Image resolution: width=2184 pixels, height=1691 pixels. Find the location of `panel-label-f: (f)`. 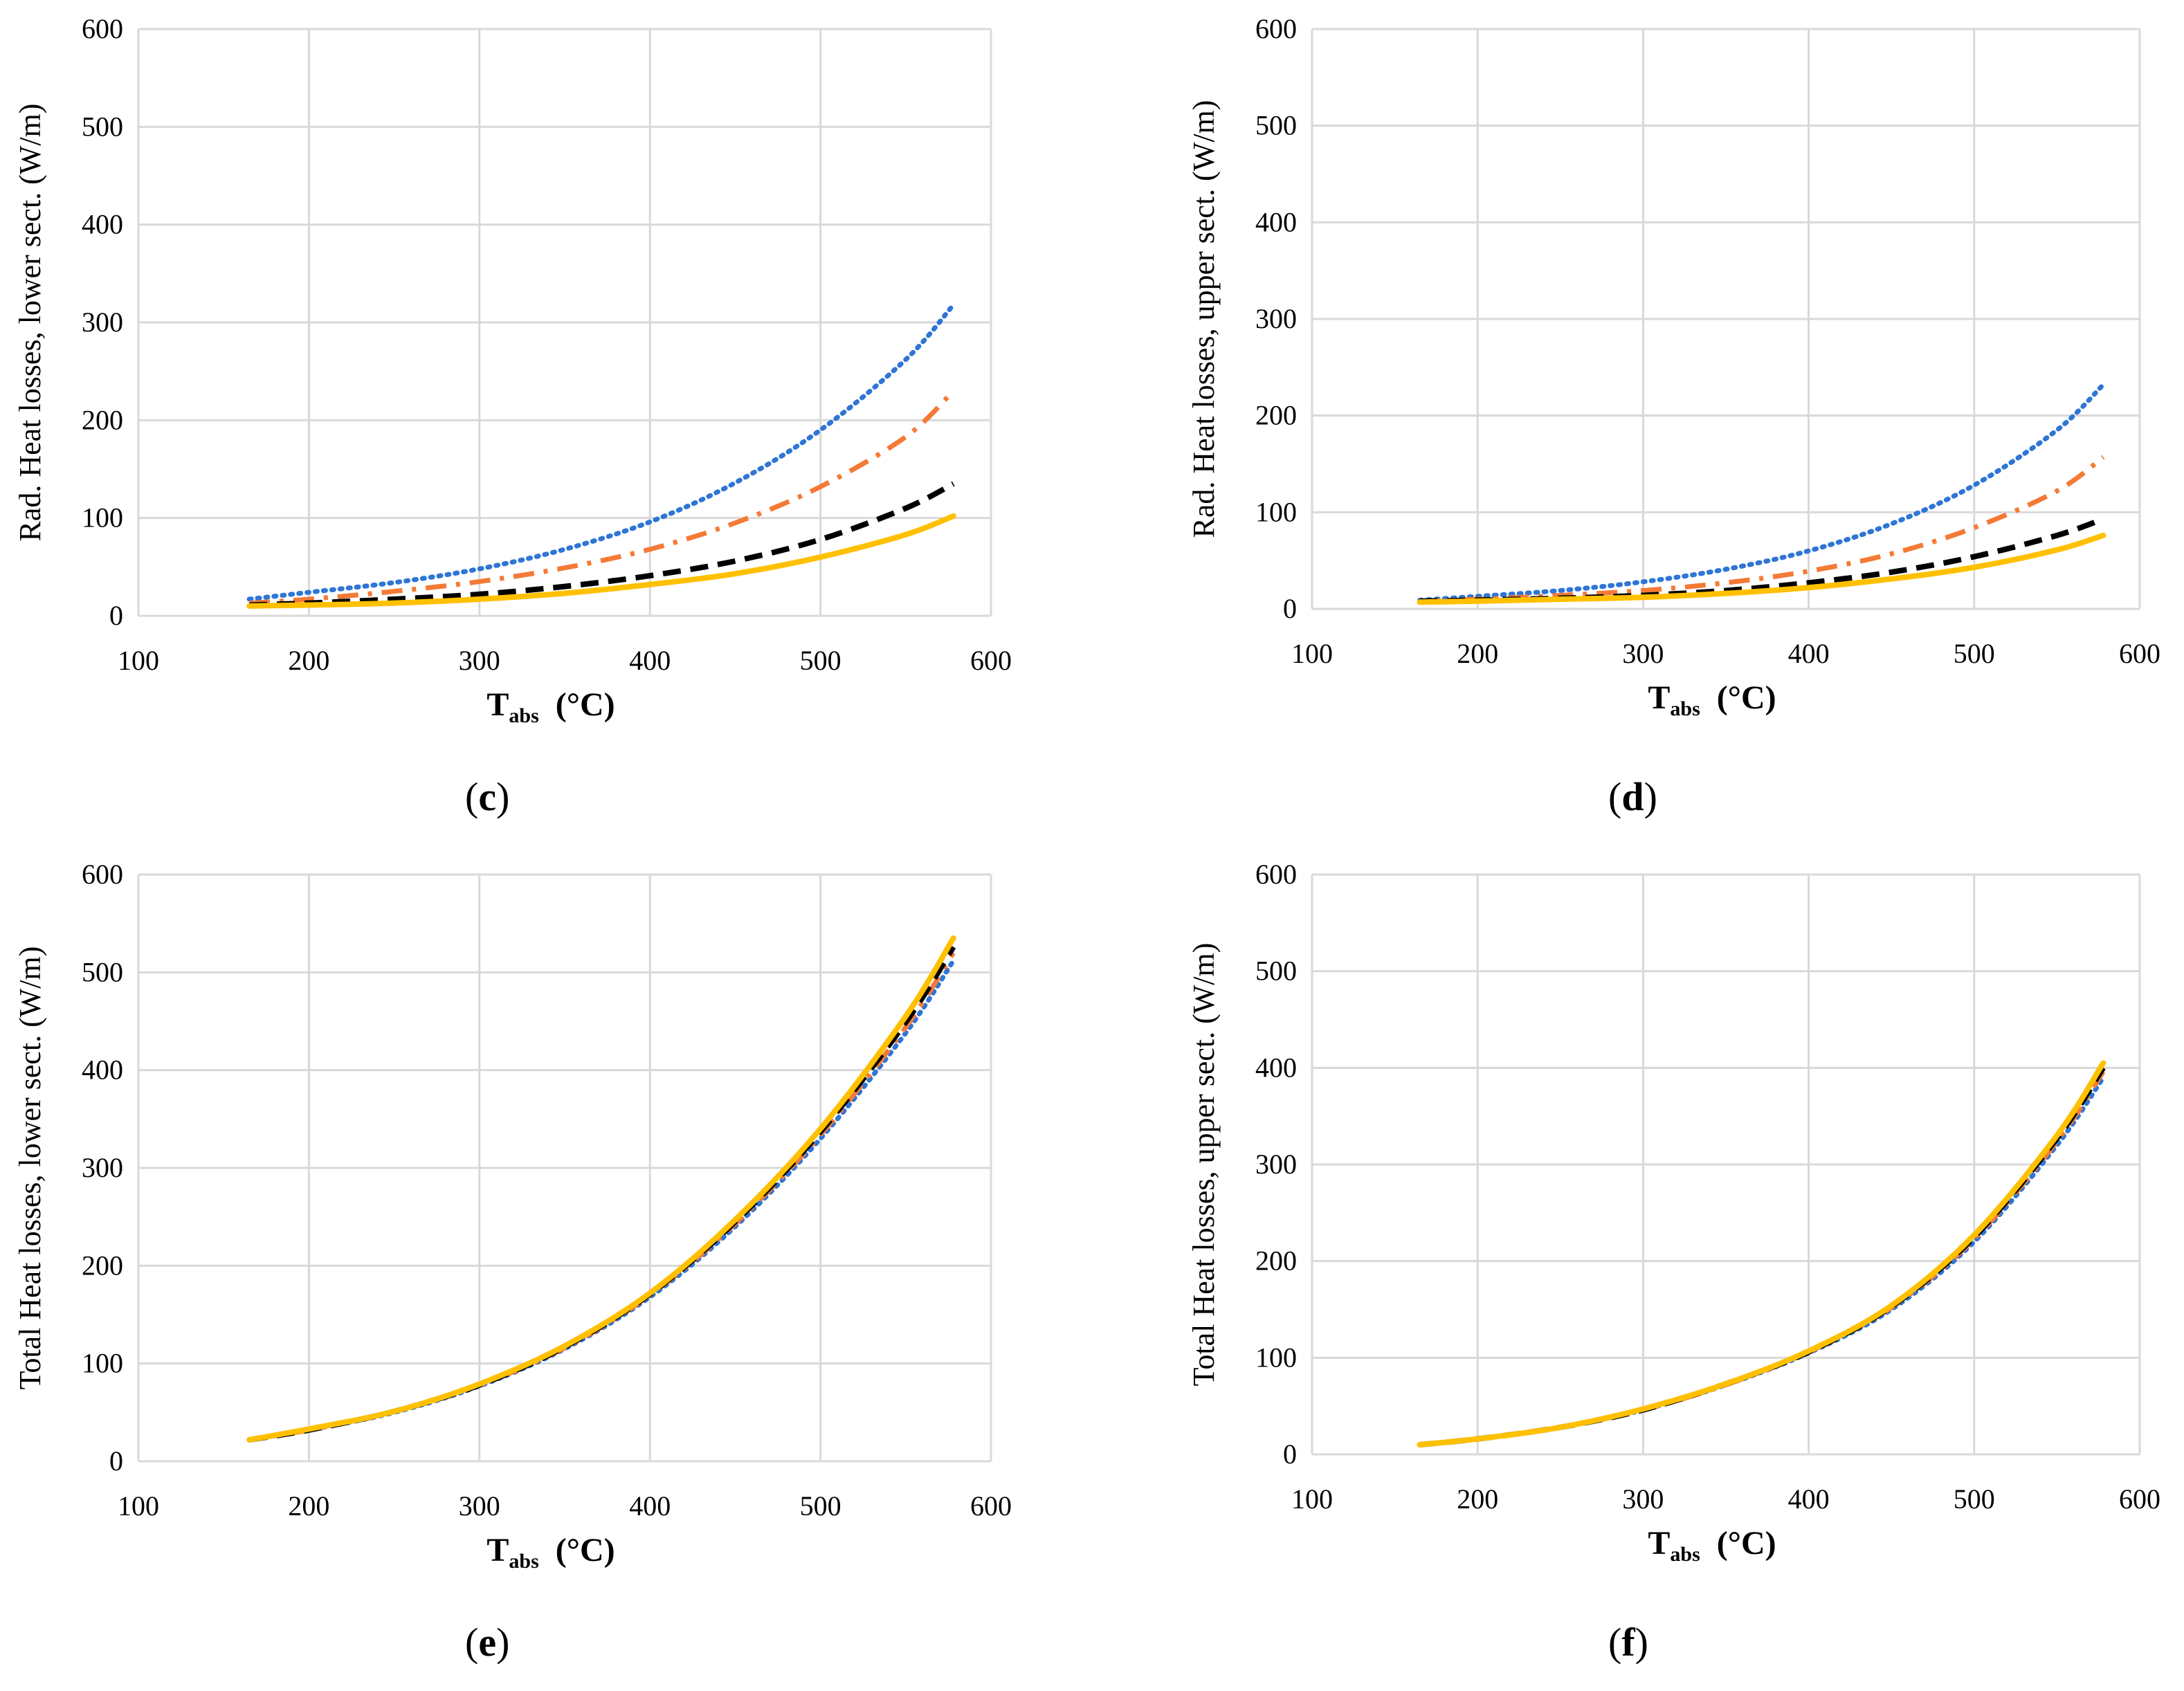

panel-label-f: (f) is located at coordinates (1628, 1642).